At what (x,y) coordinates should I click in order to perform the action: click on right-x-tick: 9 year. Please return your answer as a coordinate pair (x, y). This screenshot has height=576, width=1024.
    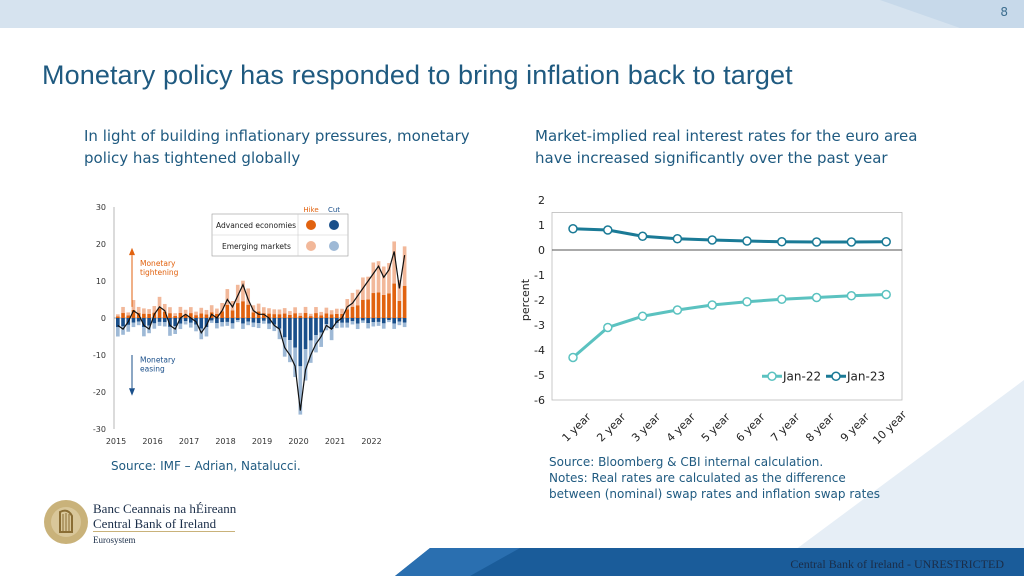
    Looking at the image, I should click on (855, 427).